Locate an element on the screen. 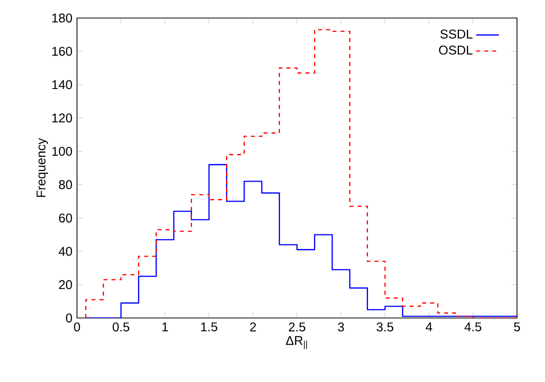 This screenshot has width=545, height=382. x-tick-label: 4 is located at coordinates (429, 327).